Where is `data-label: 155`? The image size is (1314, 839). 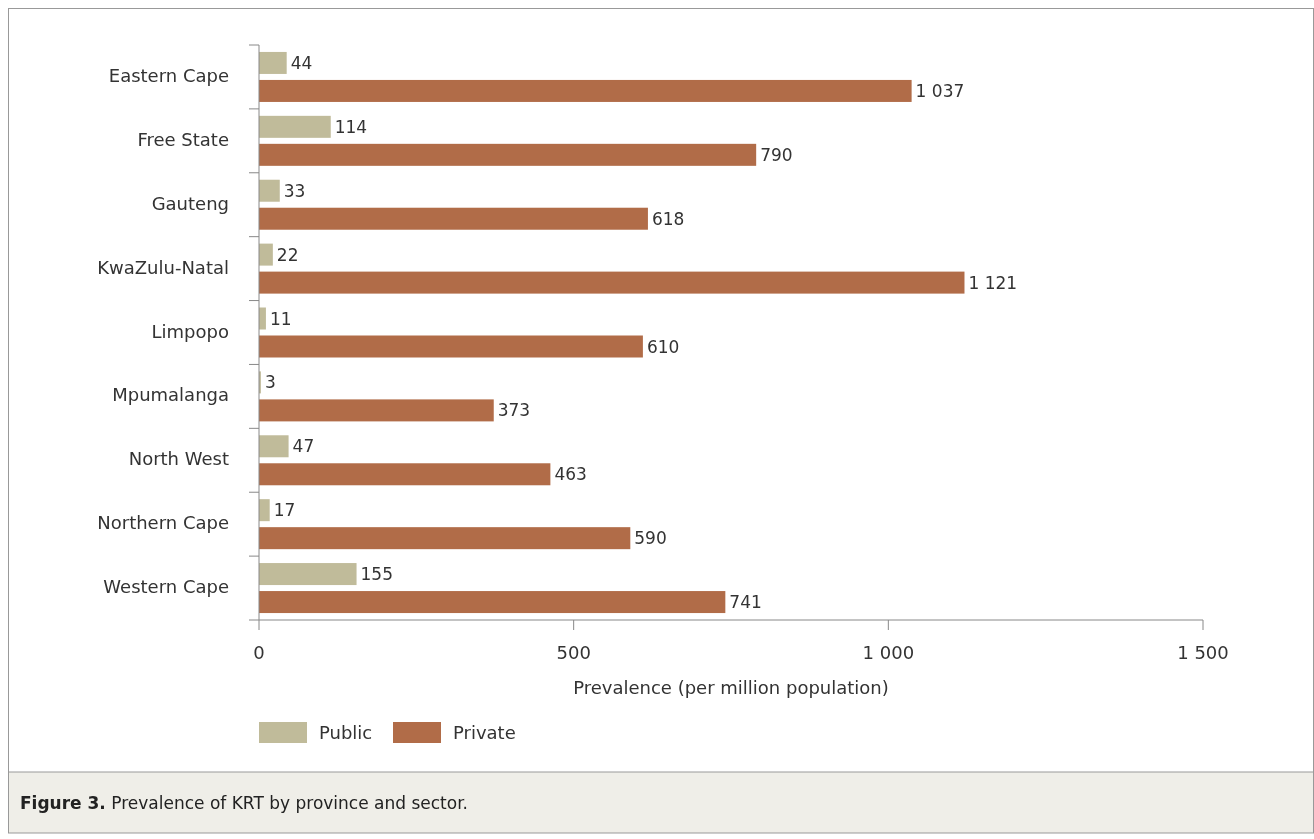
data-label: 155 is located at coordinates (376, 574).